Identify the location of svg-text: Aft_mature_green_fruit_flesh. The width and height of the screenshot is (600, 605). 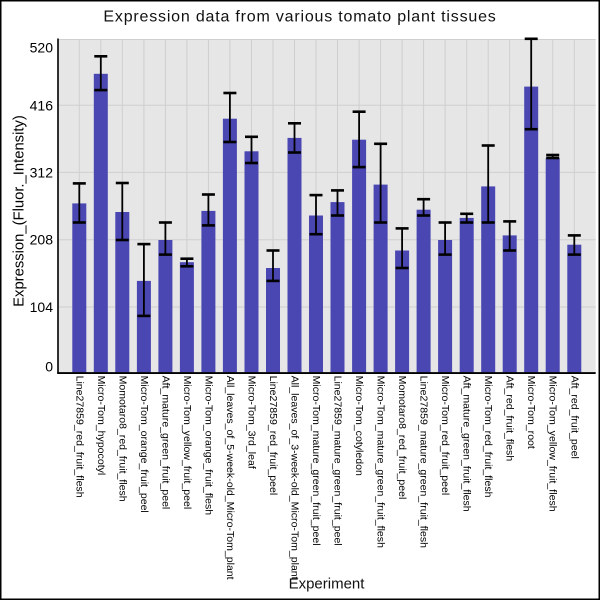
(467, 444).